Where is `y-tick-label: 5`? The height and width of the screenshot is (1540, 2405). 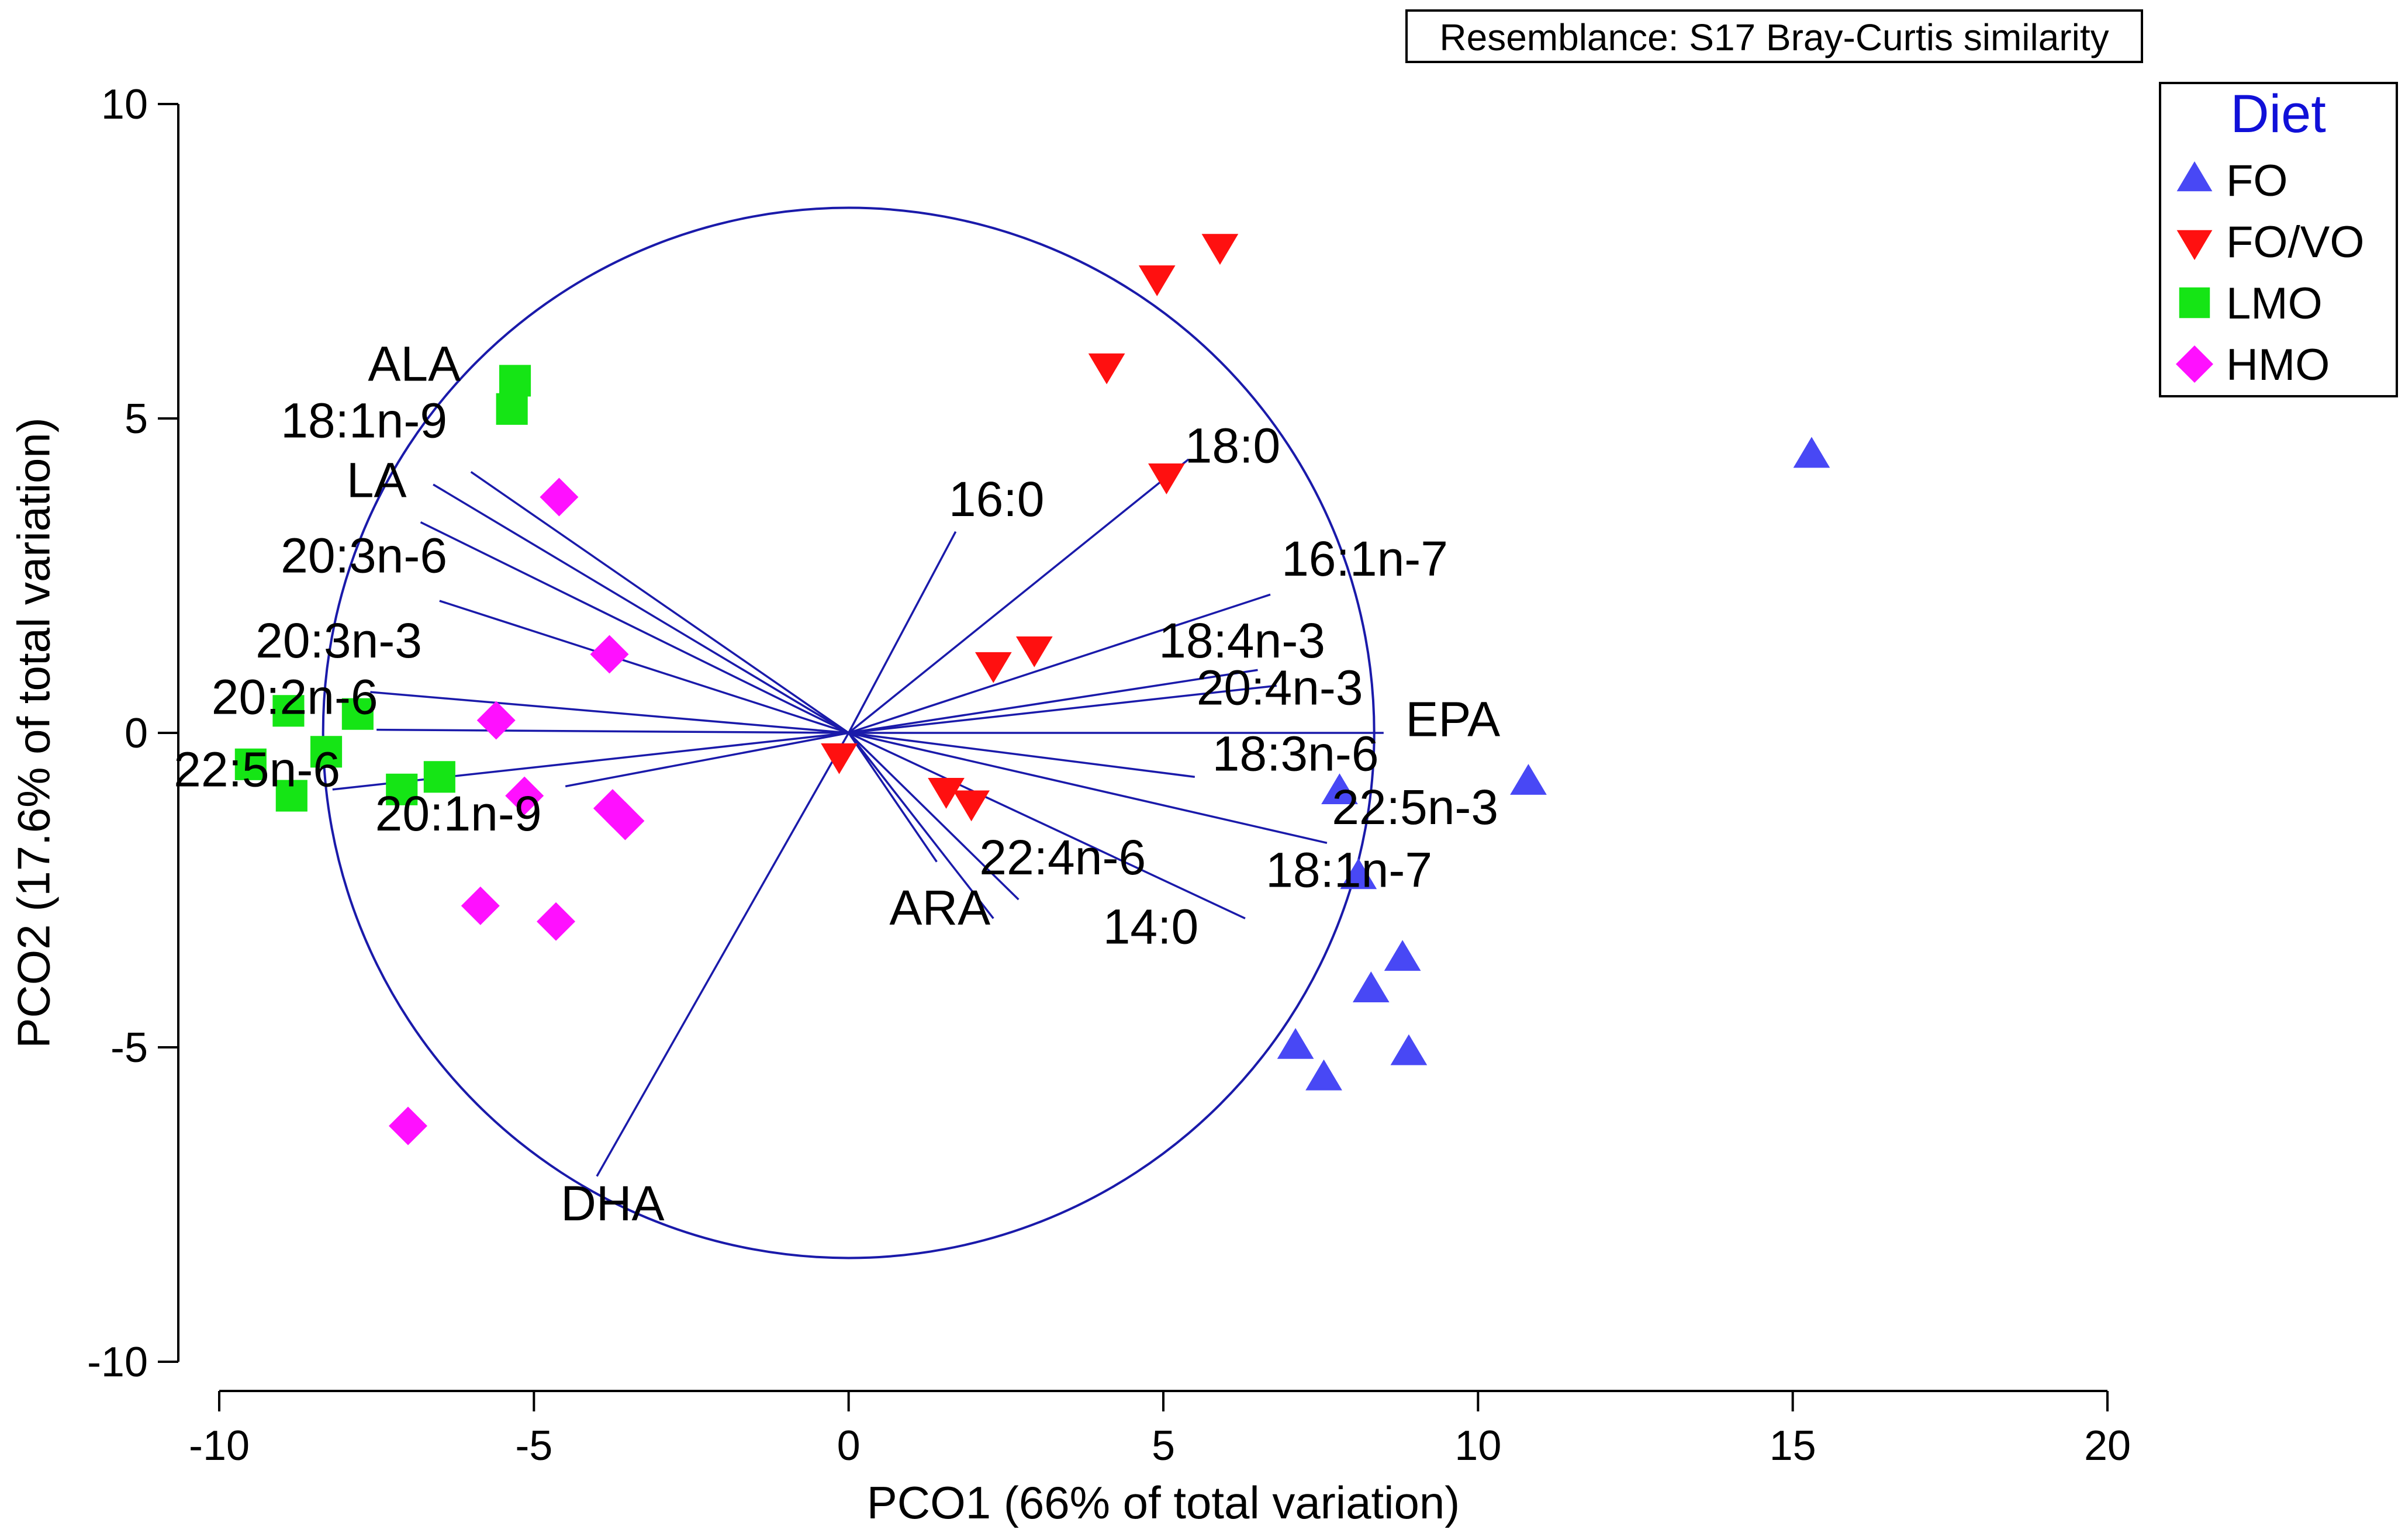 y-tick-label: 5 is located at coordinates (136, 419).